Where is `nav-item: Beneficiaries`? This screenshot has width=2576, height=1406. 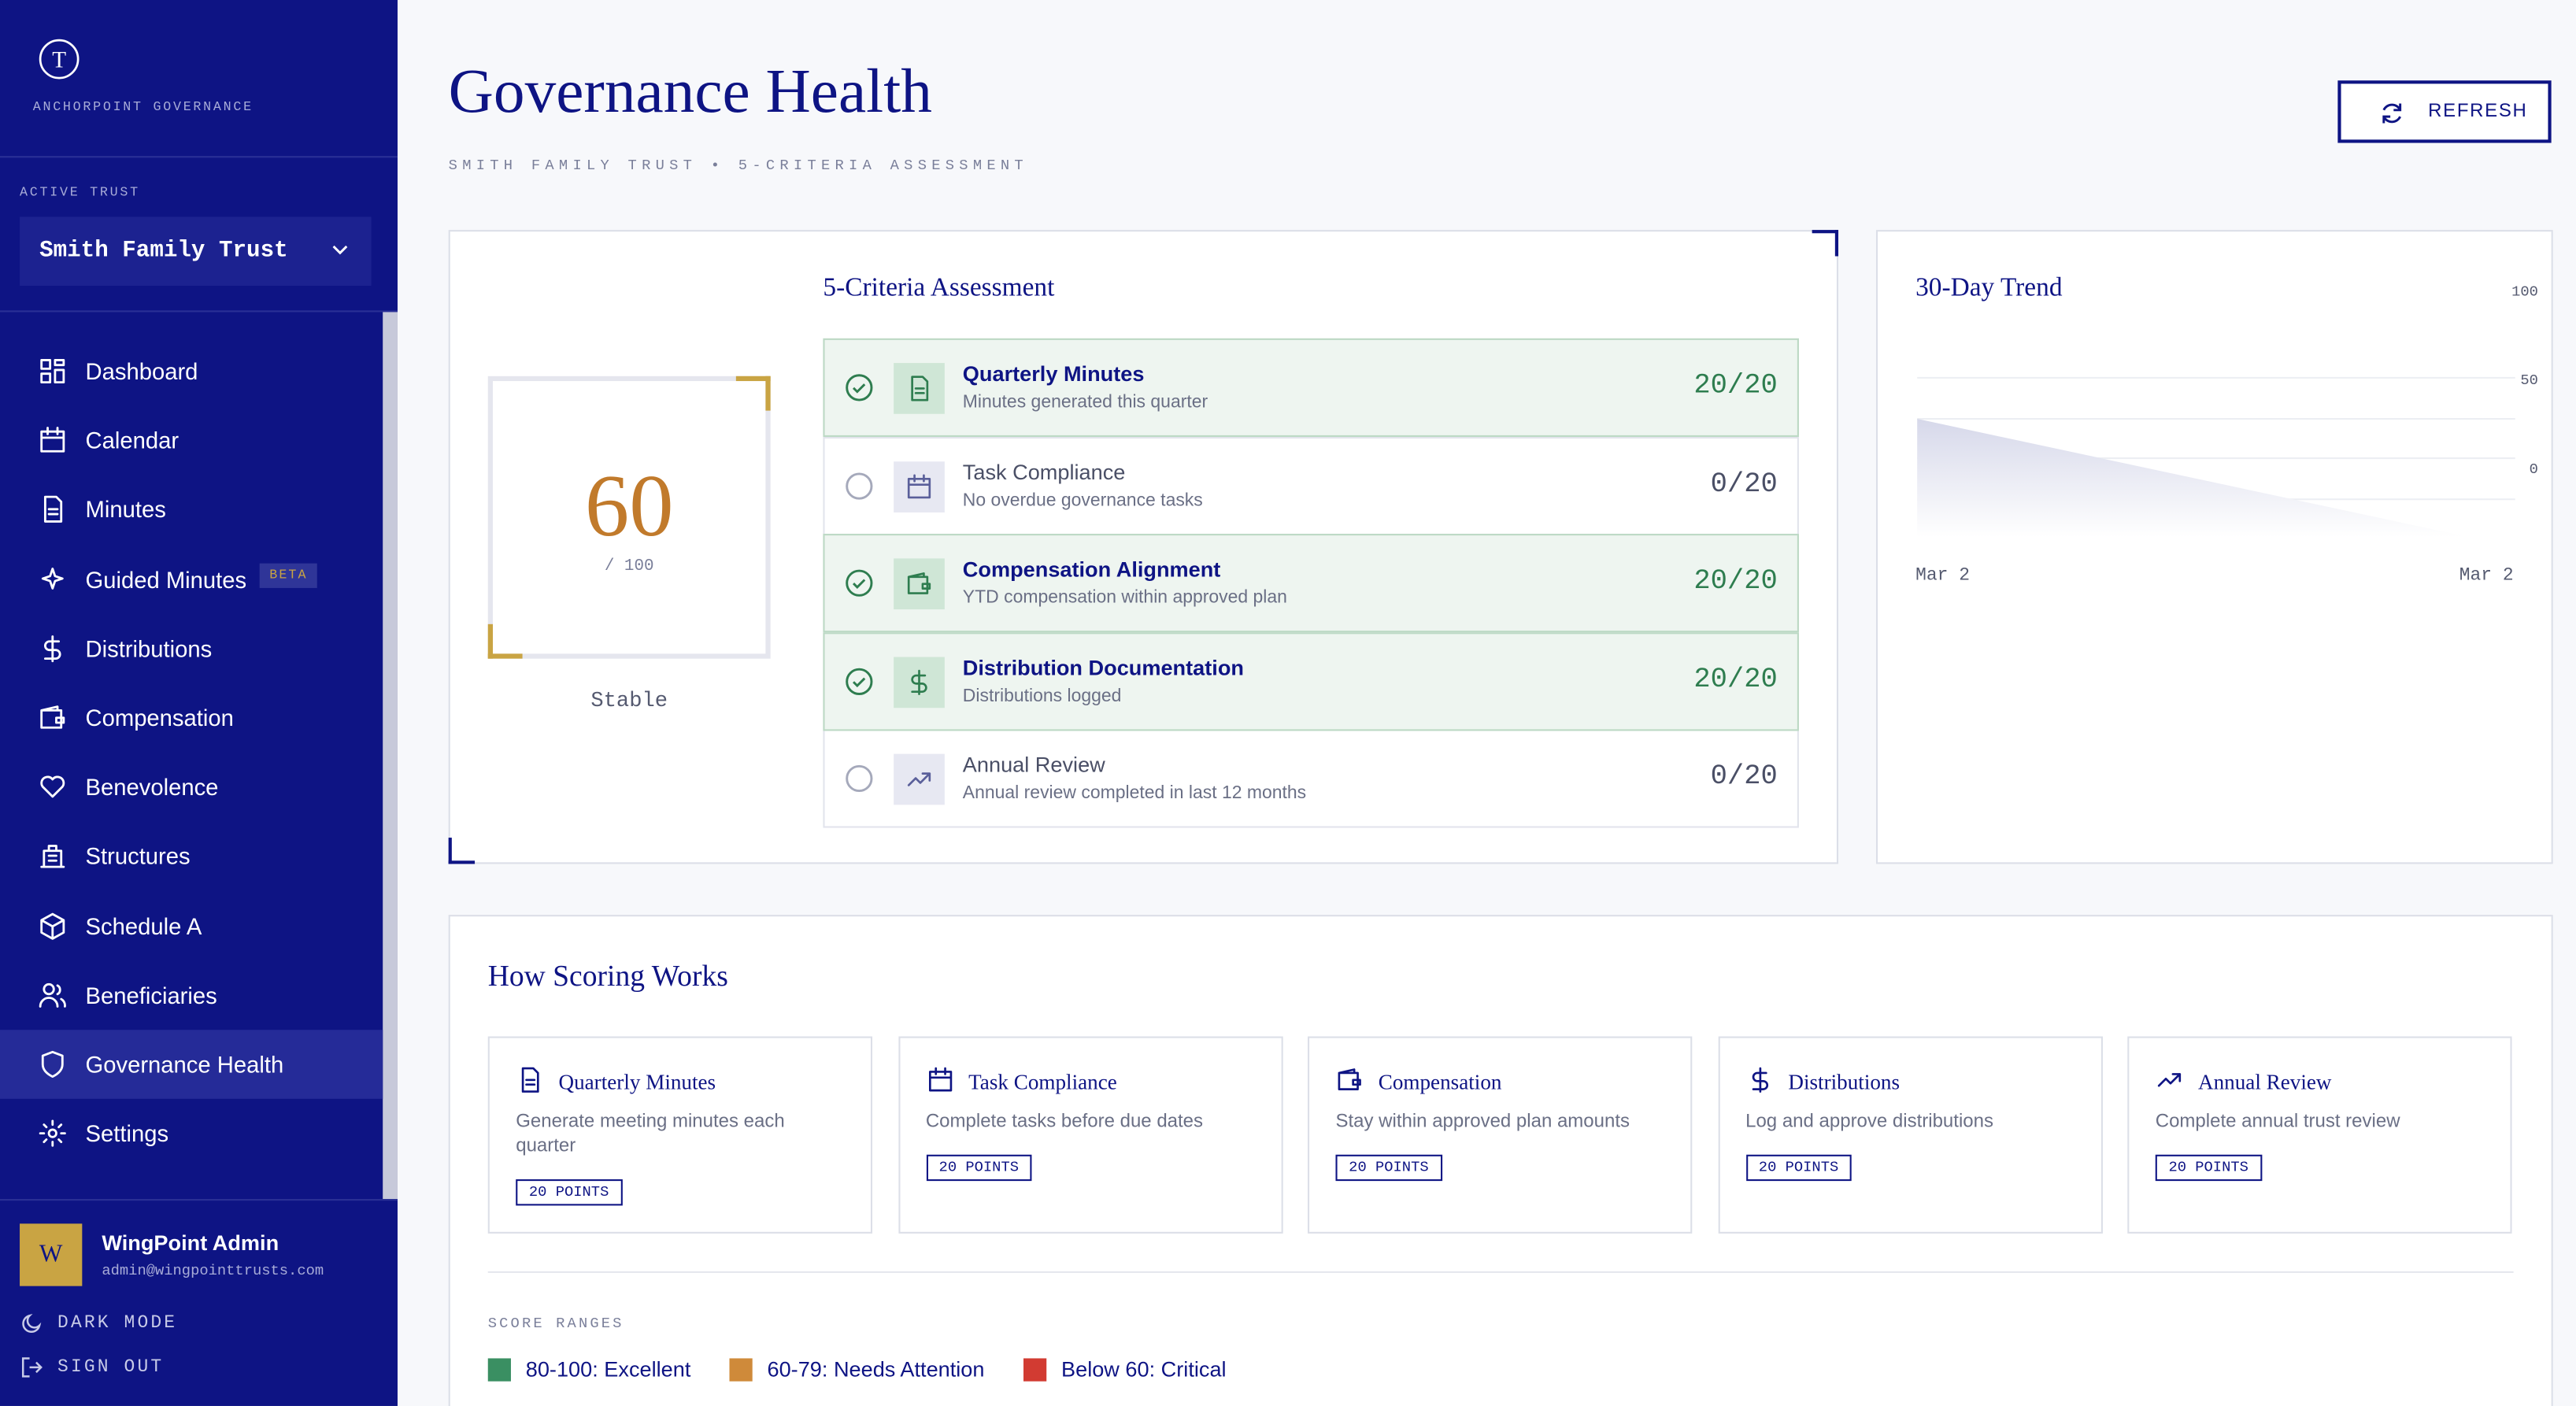
nav-item: Beneficiaries is located at coordinates (191, 995).